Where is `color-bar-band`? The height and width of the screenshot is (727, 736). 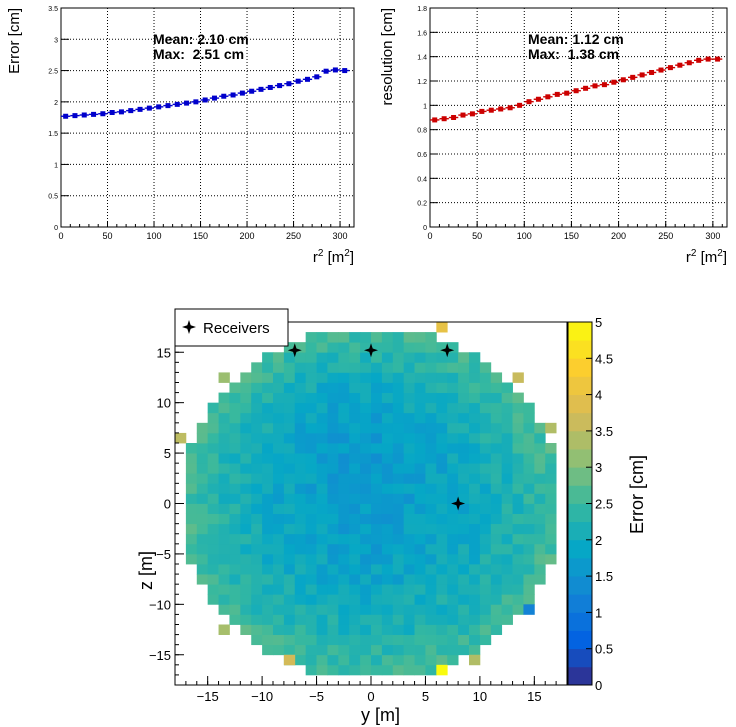
color-bar-band is located at coordinates (580, 585).